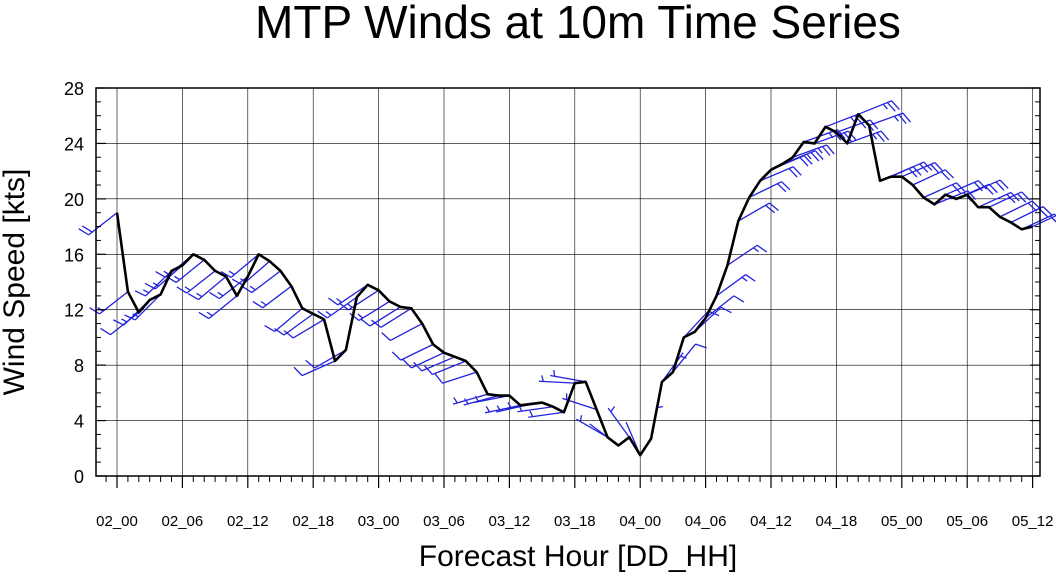 The width and height of the screenshot is (1056, 576). Describe the element at coordinates (967, 521) in the screenshot. I see `x-tick-label: 05_06` at that location.